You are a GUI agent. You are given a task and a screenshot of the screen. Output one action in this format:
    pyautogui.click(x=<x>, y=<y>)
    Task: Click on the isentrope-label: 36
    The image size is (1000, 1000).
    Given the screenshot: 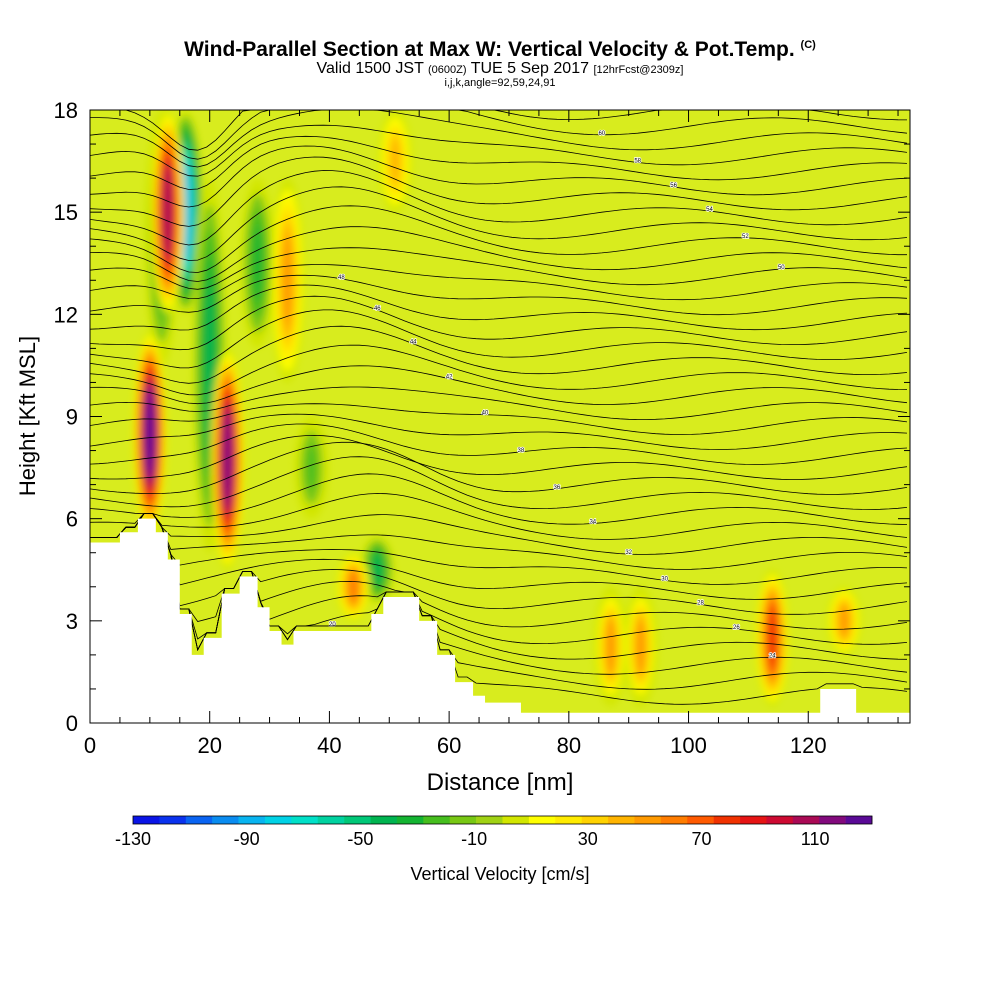 What is the action you would take?
    pyautogui.click(x=557, y=488)
    